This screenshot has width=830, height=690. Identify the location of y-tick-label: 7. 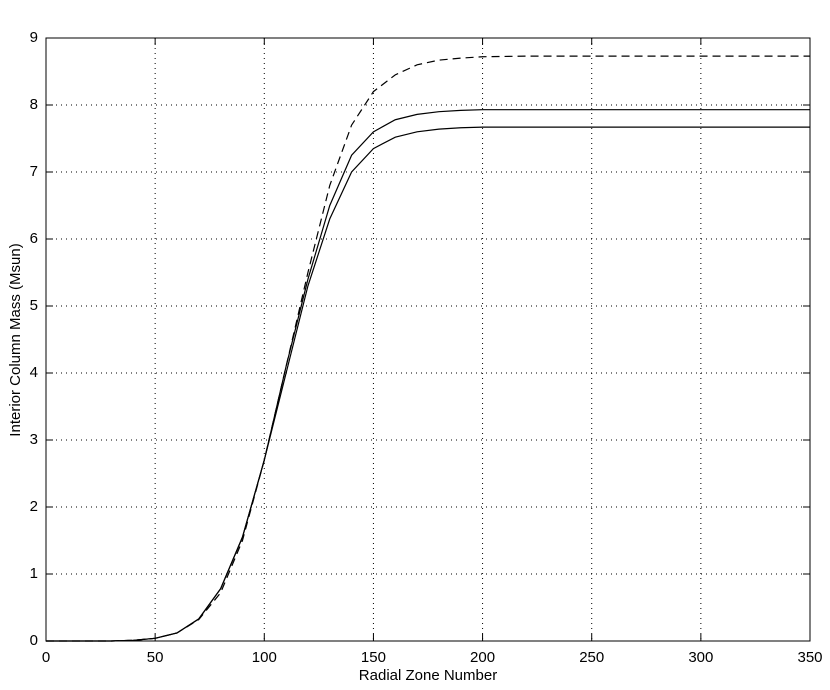
(34, 171).